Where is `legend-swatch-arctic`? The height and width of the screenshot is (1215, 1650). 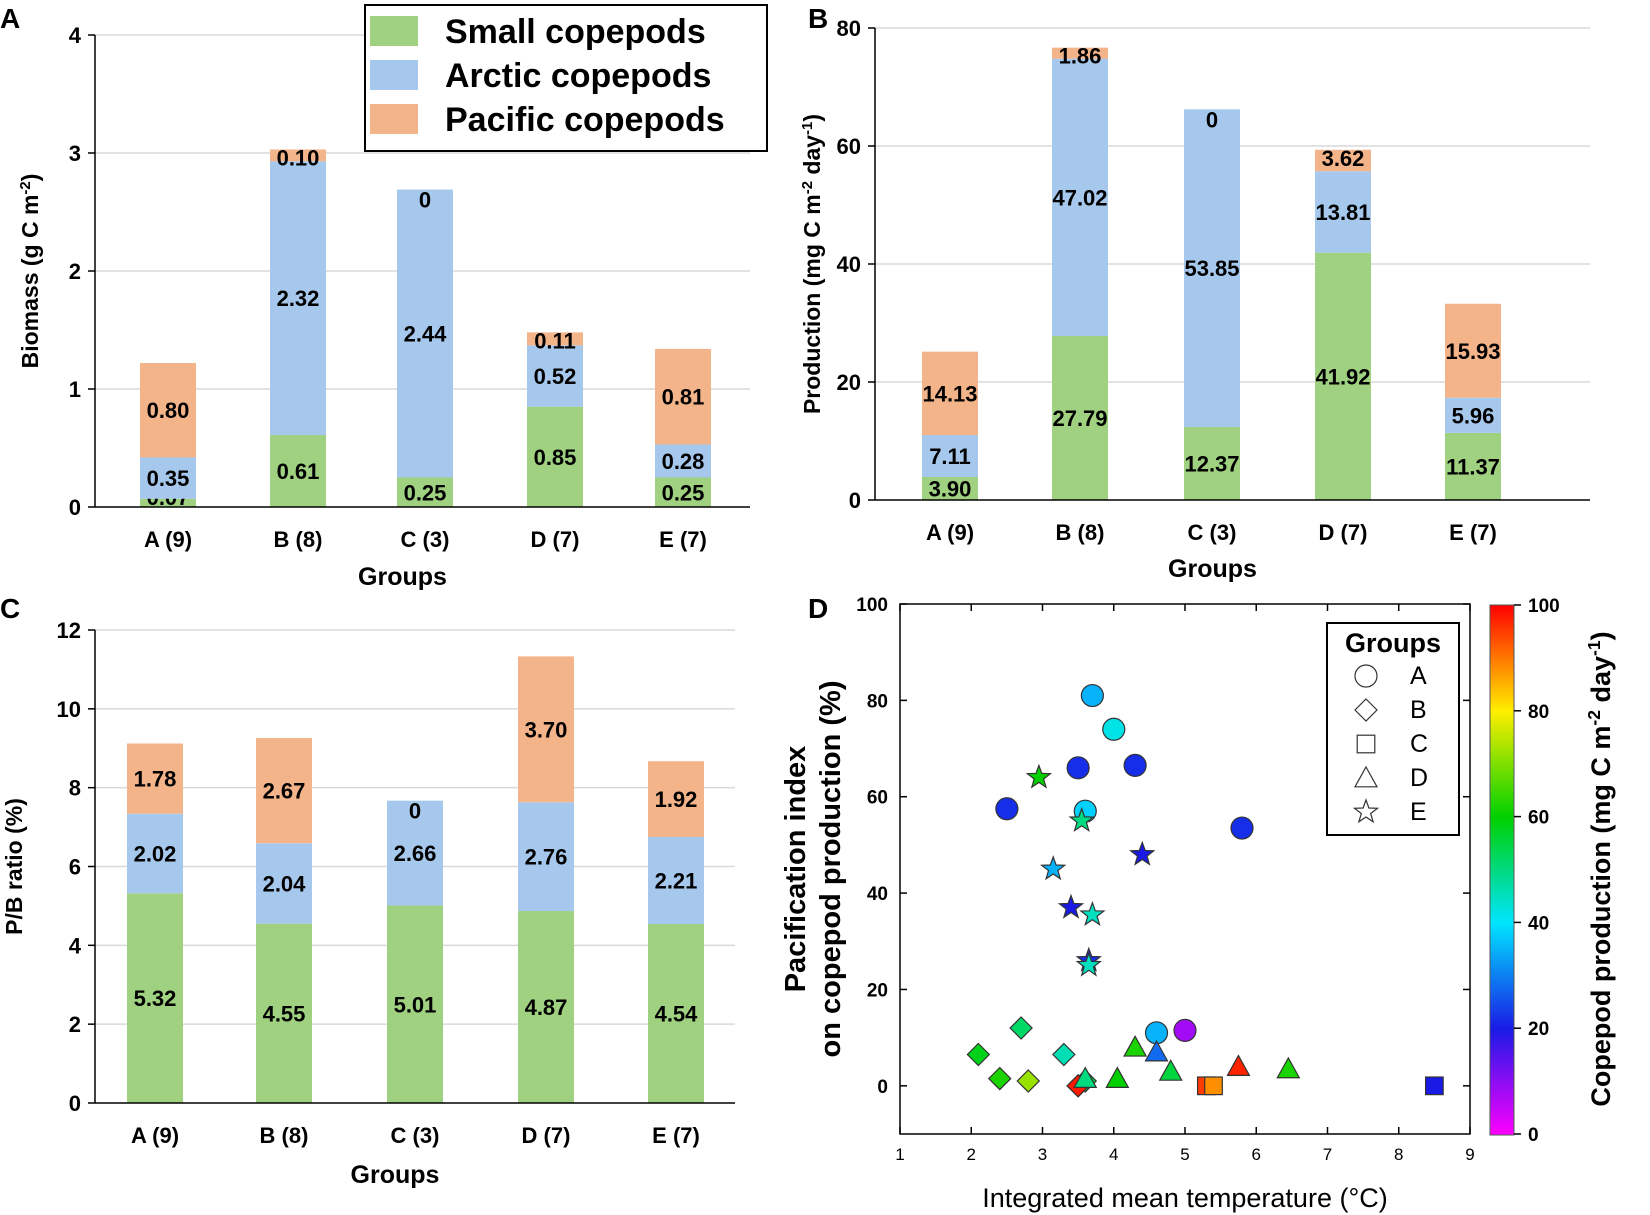
legend-swatch-arctic is located at coordinates (394, 75).